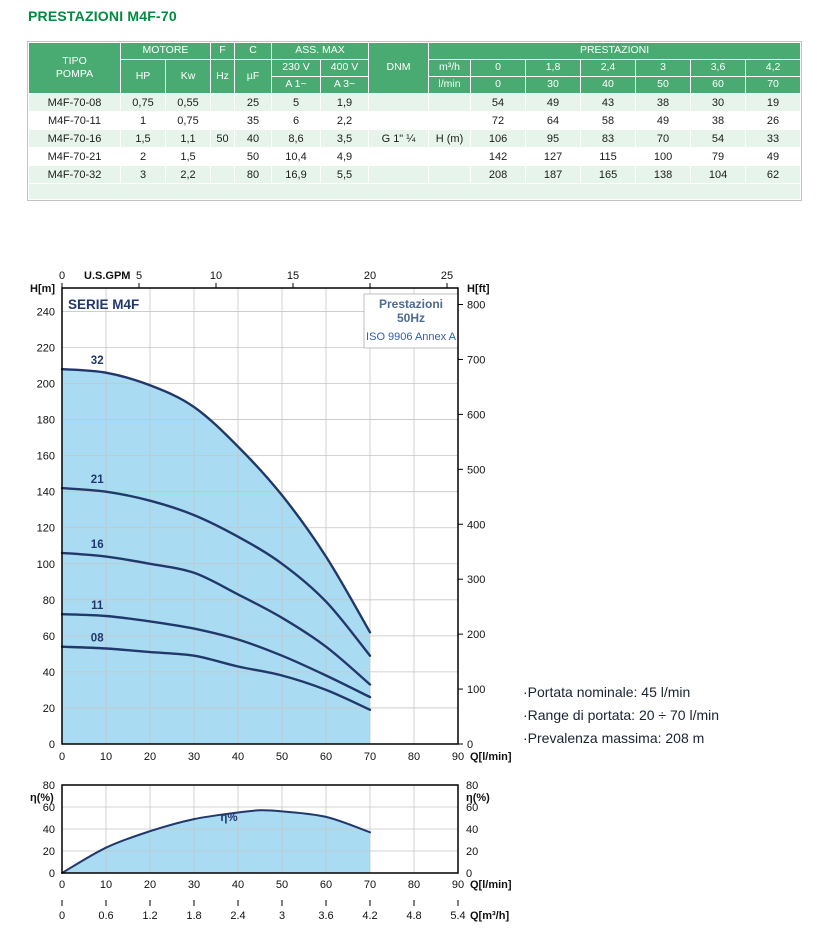 This screenshot has width=829, height=942. Describe the element at coordinates (489, 916) in the screenshot. I see `svg-text: Q[m³/h]` at that location.